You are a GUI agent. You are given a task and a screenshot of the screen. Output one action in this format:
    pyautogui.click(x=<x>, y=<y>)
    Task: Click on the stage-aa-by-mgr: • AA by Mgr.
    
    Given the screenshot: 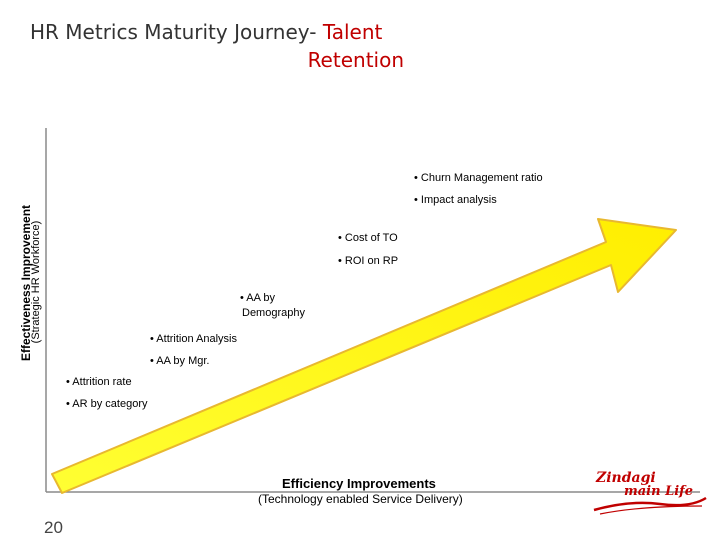 What is the action you would take?
    pyautogui.click(x=180, y=361)
    